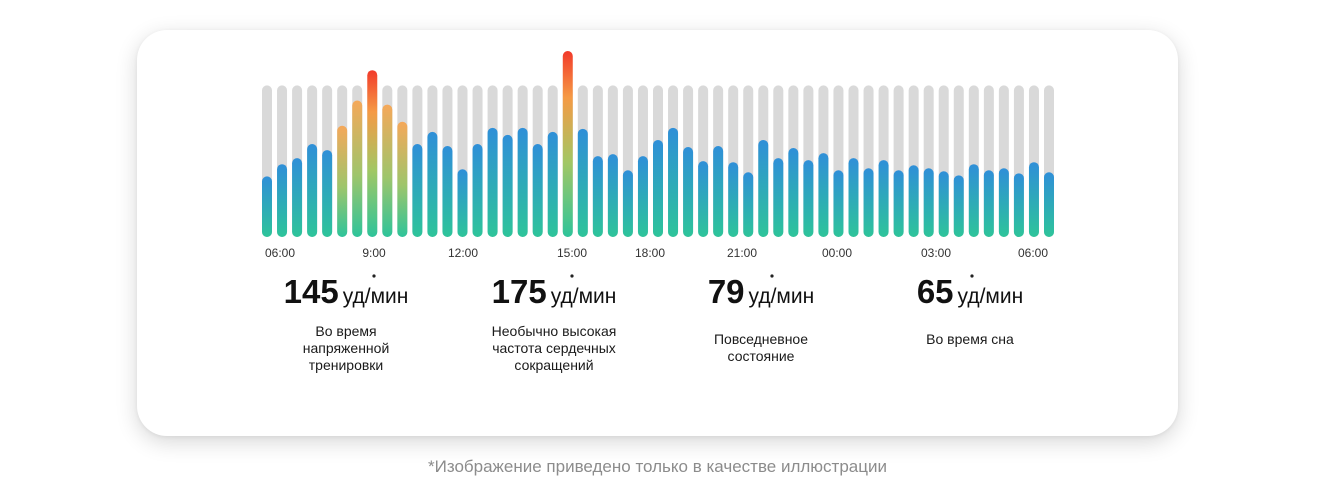 The width and height of the screenshot is (1330, 497). What do you see at coordinates (837, 253) in the screenshot?
I see `x-tick-label: 00:00` at bounding box center [837, 253].